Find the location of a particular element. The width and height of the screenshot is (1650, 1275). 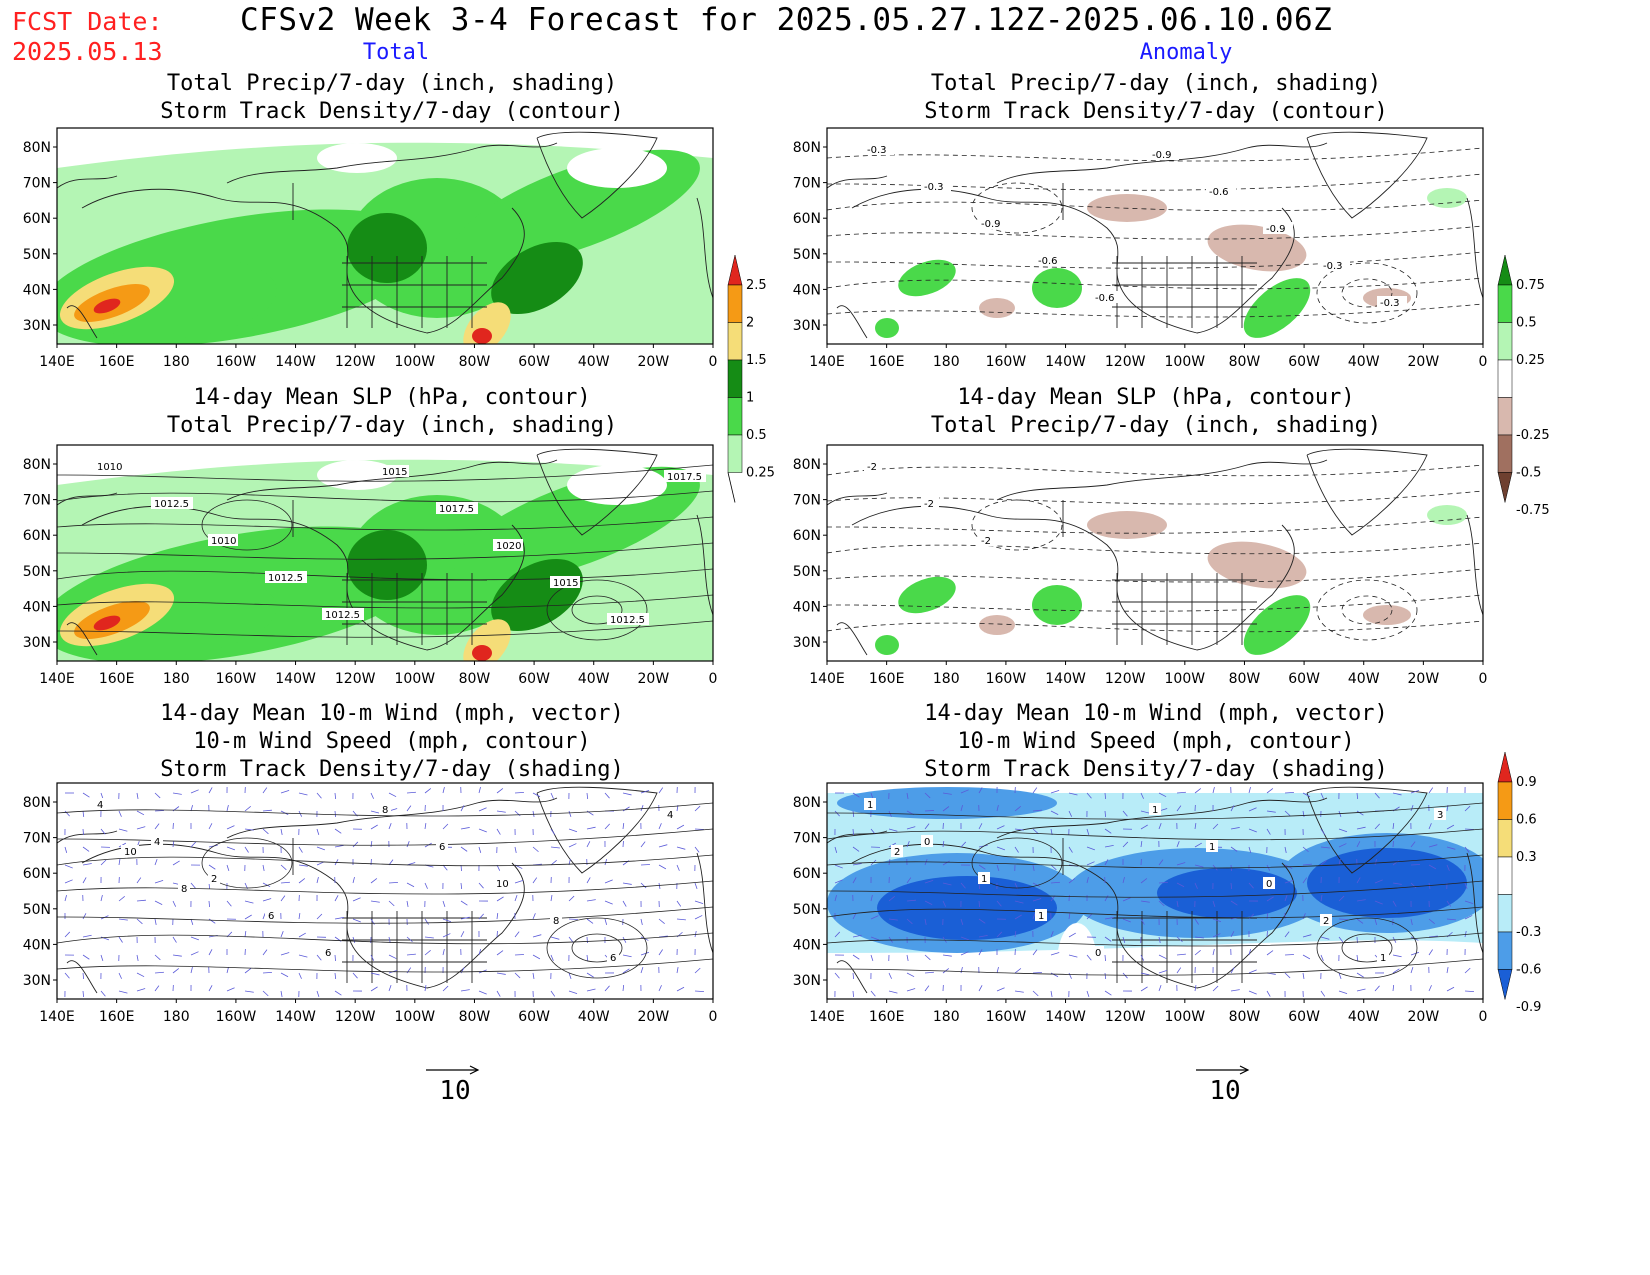

colorbar-label: 2.5 is located at coordinates (756, 285).